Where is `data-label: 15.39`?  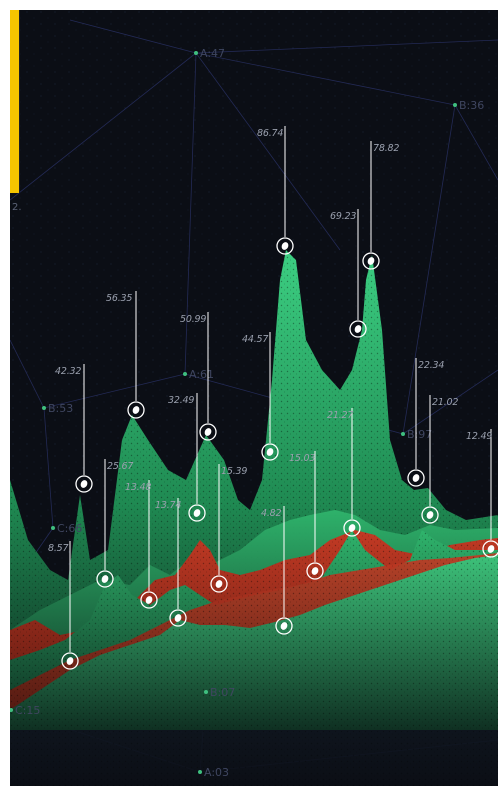 data-label: 15.39 is located at coordinates (234, 471).